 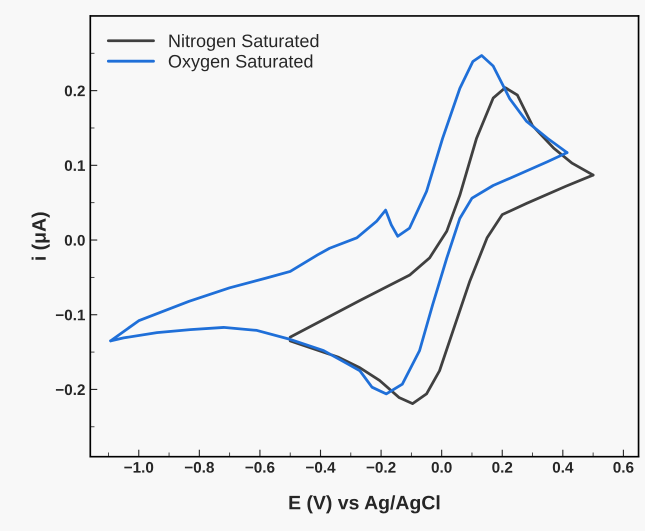 I want to click on y-axis-title: i (μA), so click(x=41, y=236).